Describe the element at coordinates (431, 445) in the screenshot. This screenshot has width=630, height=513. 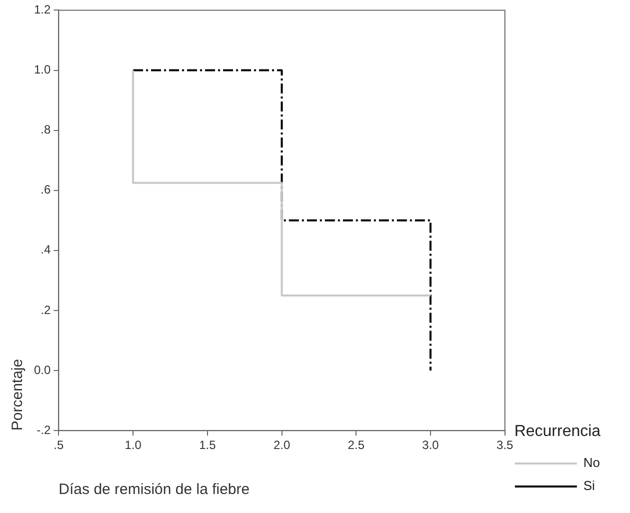
I see `x-tick-label: 3.0` at that location.